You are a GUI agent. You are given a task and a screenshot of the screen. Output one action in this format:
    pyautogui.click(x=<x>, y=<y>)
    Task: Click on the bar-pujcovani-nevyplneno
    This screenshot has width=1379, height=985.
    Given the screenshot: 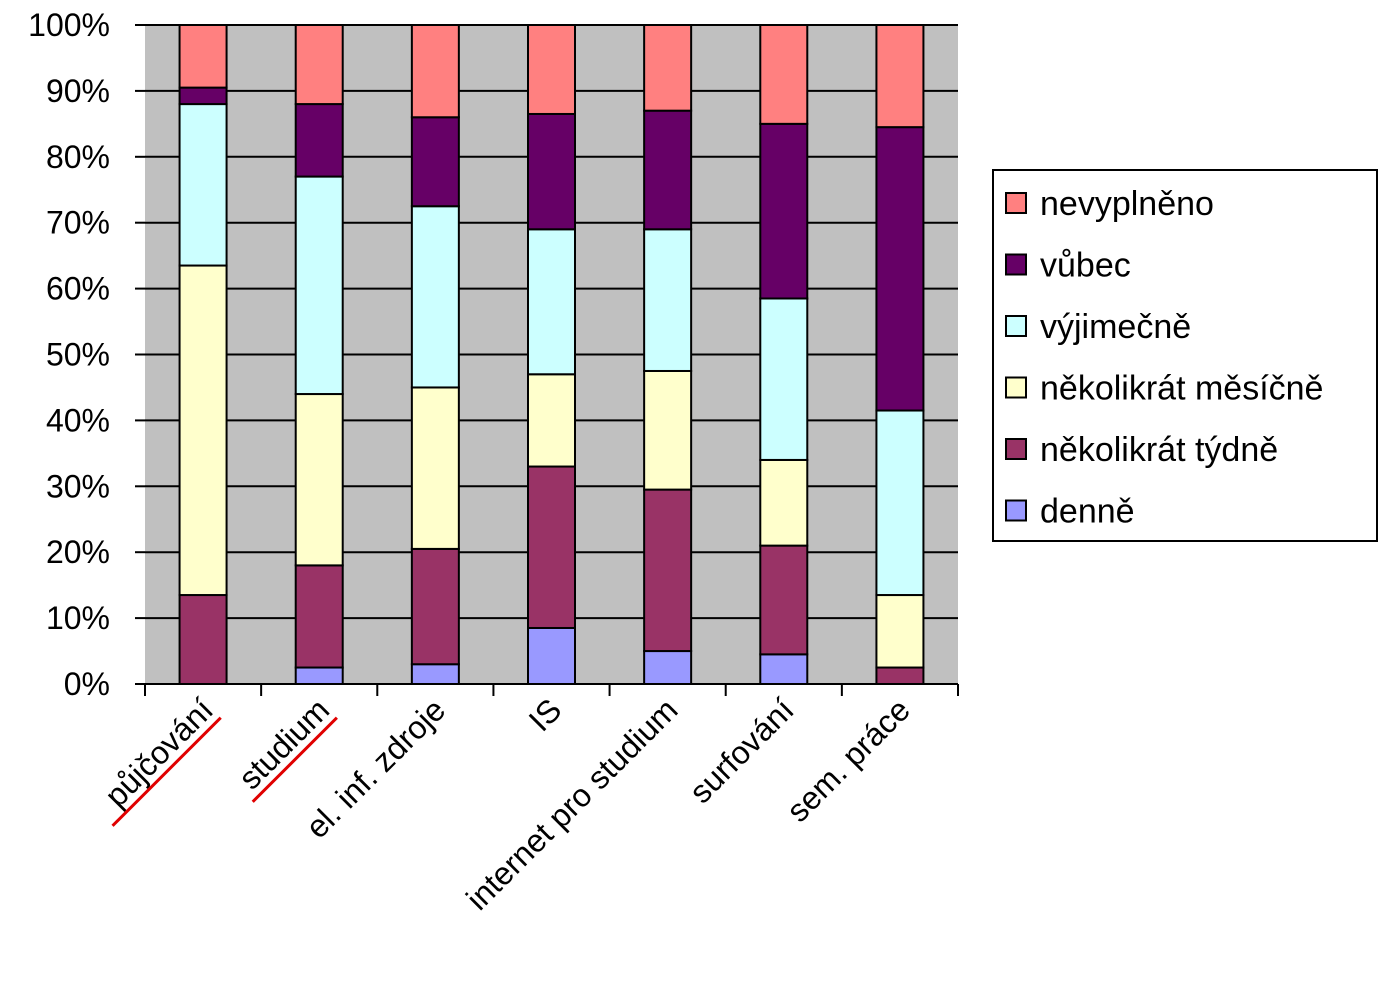 What is the action you would take?
    pyautogui.click(x=203, y=56)
    